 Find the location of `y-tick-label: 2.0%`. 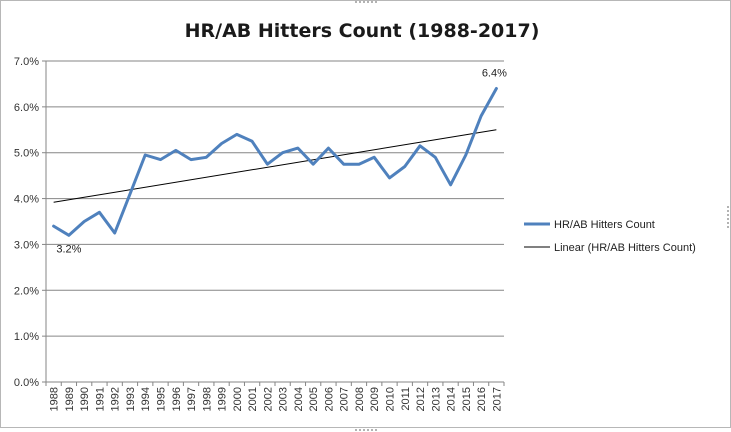

y-tick-label: 2.0% is located at coordinates (26, 291).